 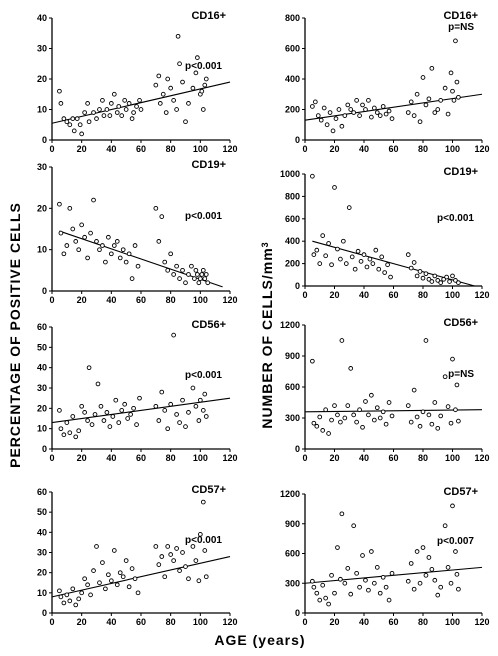 I want to click on scatter-panel-5: 0 20 40 60 80 100 120 0 10 20 30 40 50 60 CD56+ p<0.001, so click(x=137, y=391).